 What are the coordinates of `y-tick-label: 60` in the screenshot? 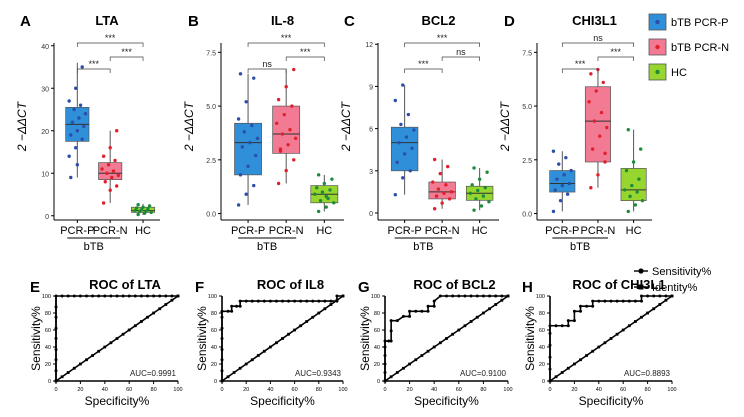 It's located at (214, 331).